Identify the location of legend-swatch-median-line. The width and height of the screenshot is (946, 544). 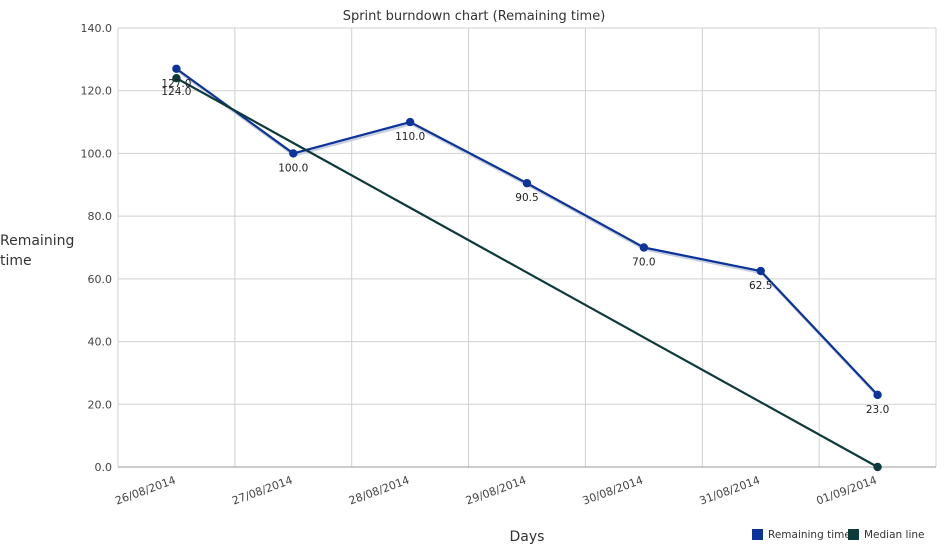
(853, 534).